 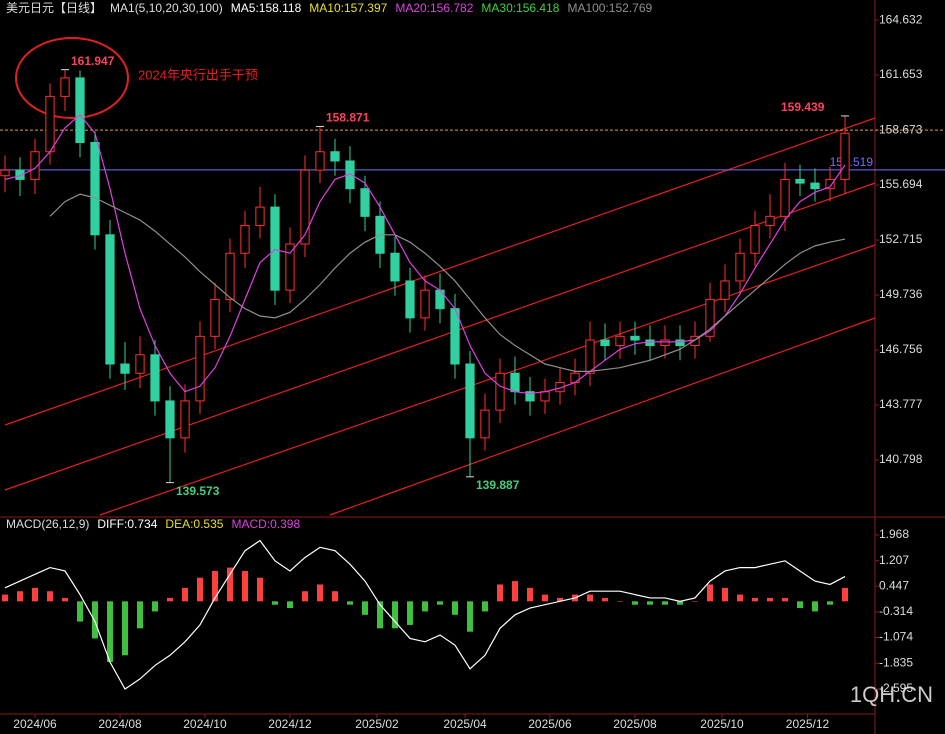 I want to click on legend-item: MA1(5,10,20,30,100), so click(x=166, y=8).